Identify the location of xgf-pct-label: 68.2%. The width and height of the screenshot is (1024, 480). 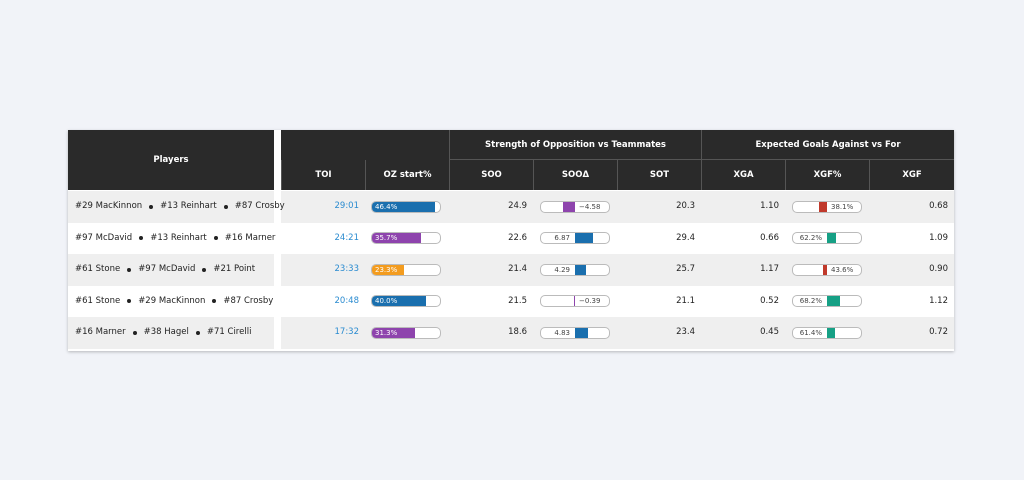
(810, 301).